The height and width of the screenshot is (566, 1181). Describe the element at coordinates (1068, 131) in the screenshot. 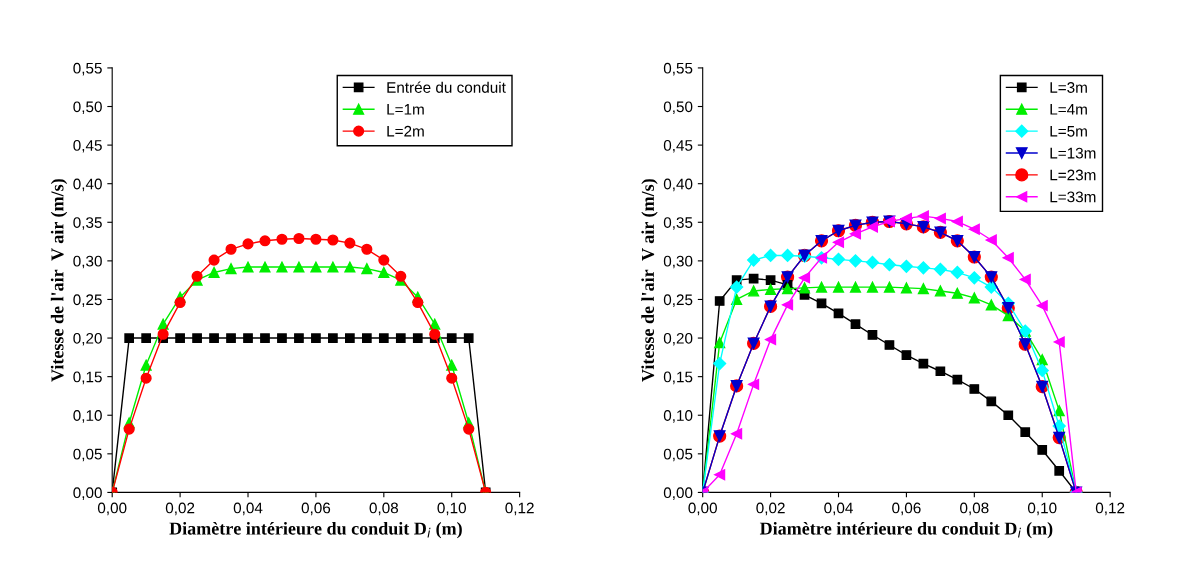

I see `legend-label: L=5m` at that location.